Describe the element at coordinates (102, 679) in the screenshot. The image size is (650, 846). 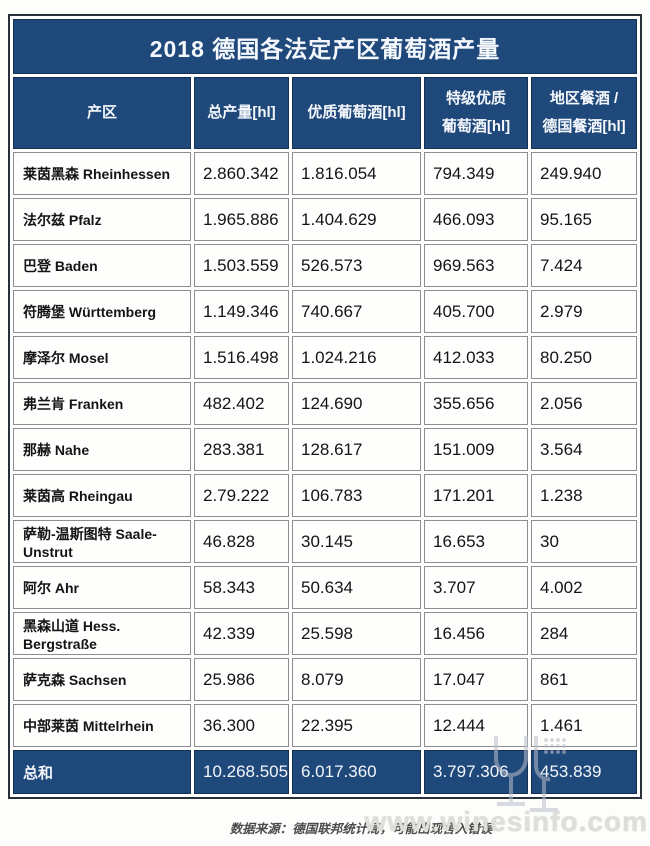
I see `region-cell: 萨克森 Sachsen` at that location.